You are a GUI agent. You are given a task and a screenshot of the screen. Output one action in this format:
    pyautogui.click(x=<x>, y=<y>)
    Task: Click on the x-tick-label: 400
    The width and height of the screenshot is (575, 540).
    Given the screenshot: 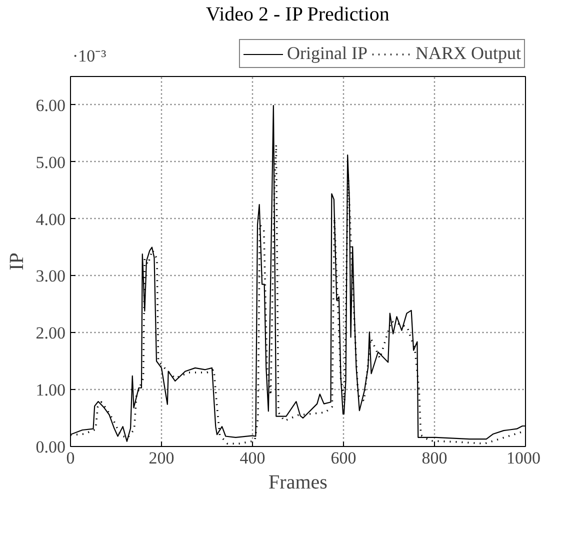 What is the action you would take?
    pyautogui.click(x=253, y=458)
    